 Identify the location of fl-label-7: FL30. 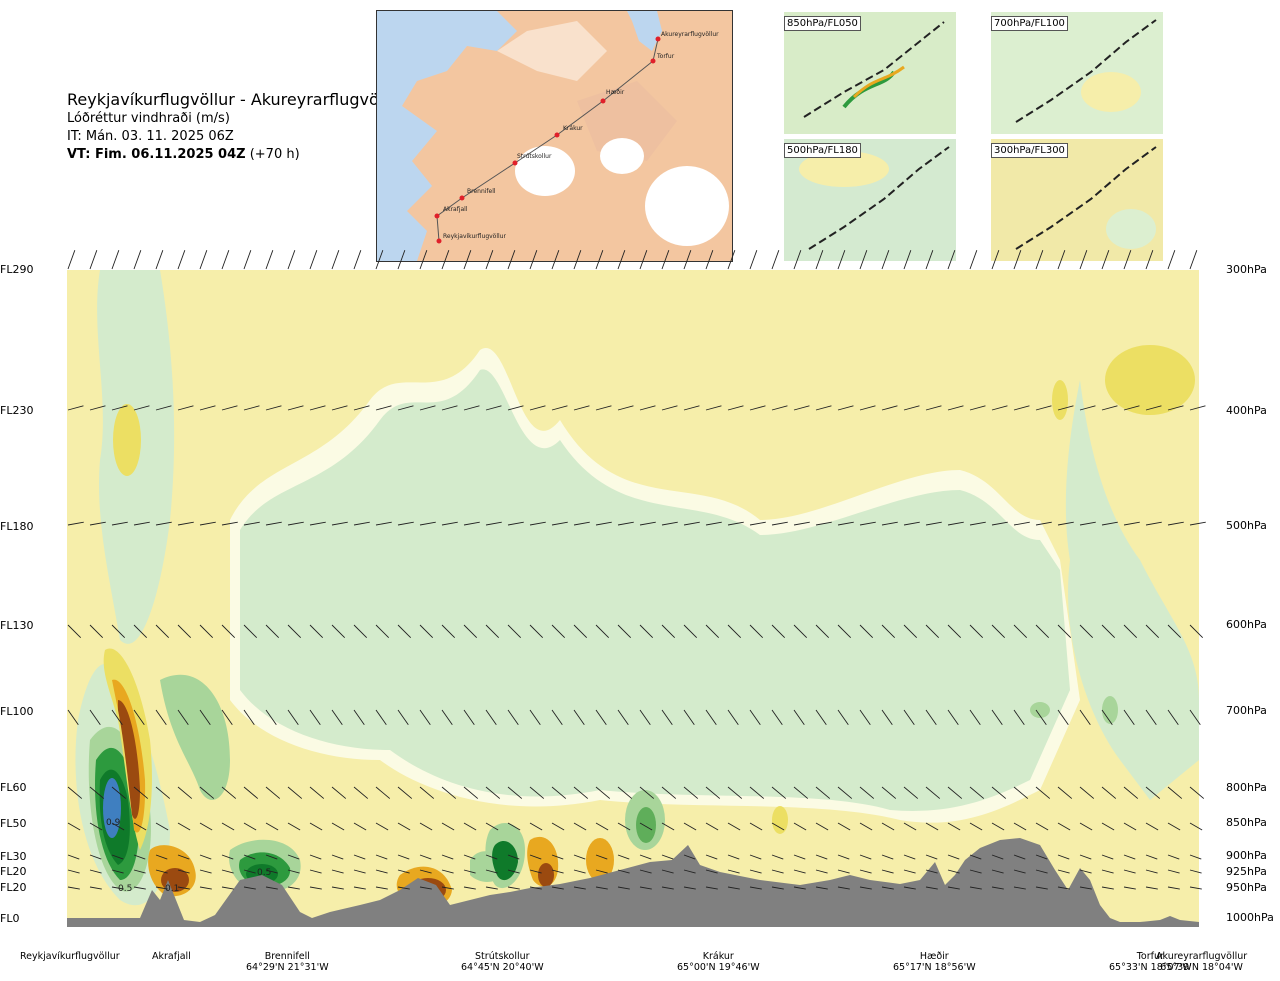
(13, 856).